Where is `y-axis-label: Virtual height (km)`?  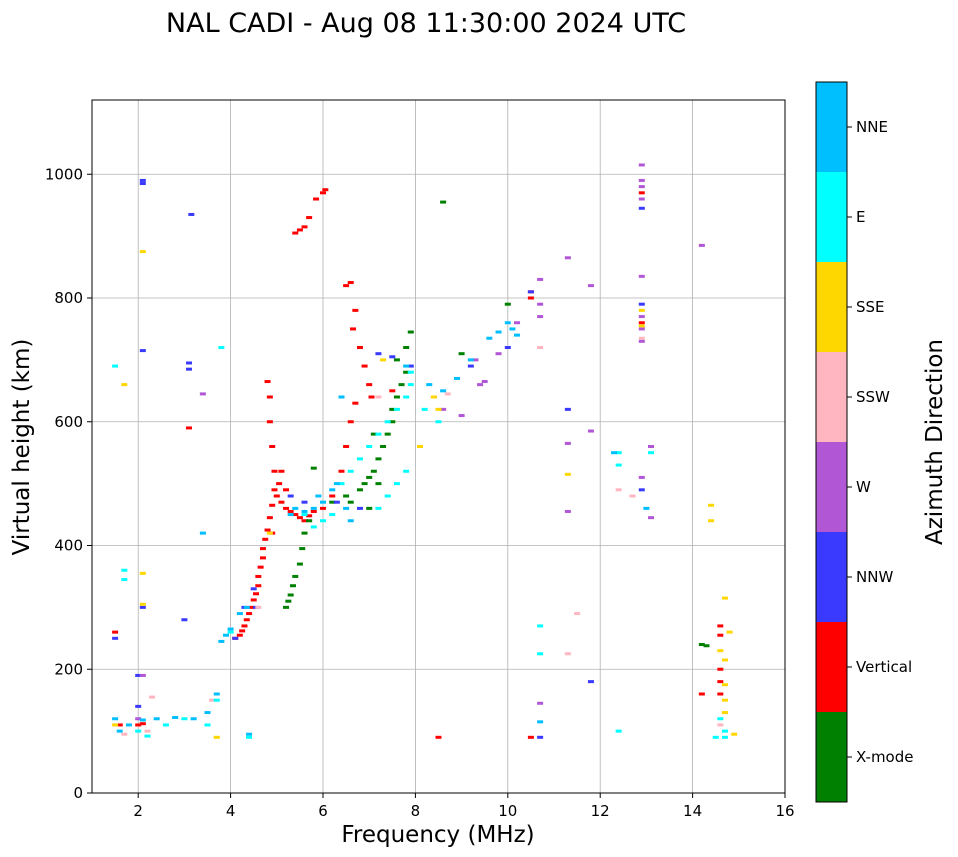 y-axis-label: Virtual height (km) is located at coordinates (22, 447).